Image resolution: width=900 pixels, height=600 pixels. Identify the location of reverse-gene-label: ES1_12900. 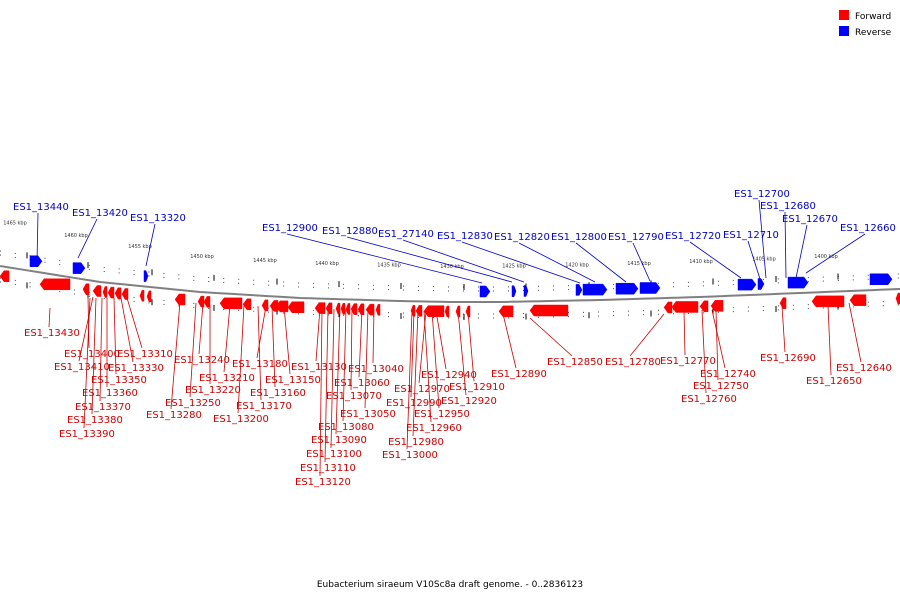
(290, 228).